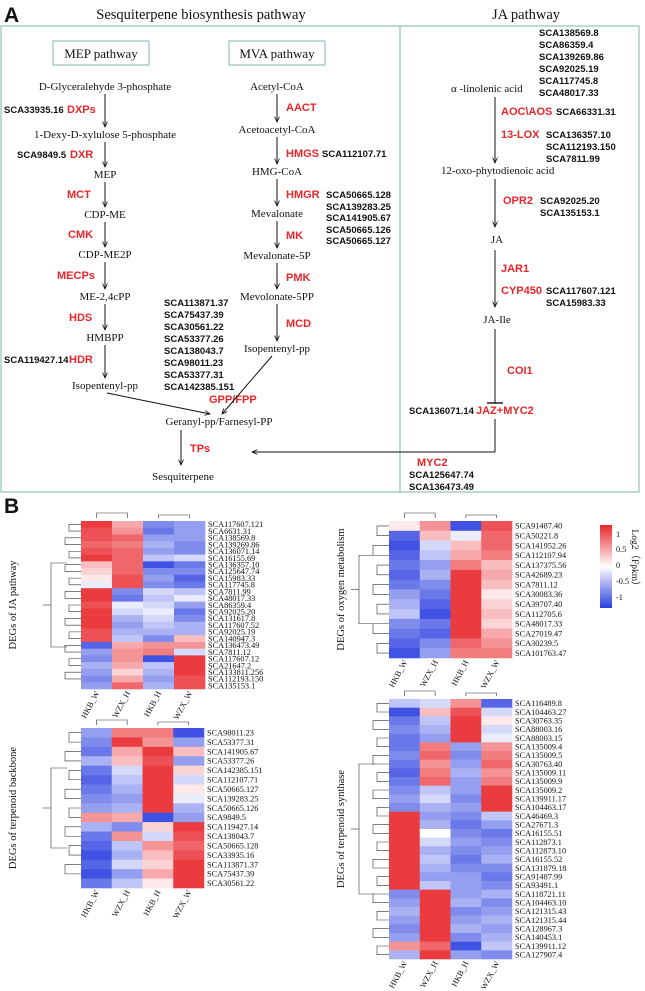 The image size is (645, 991). What do you see at coordinates (277, 172) in the screenshot?
I see `mva-met-2: HMG-CoA` at bounding box center [277, 172].